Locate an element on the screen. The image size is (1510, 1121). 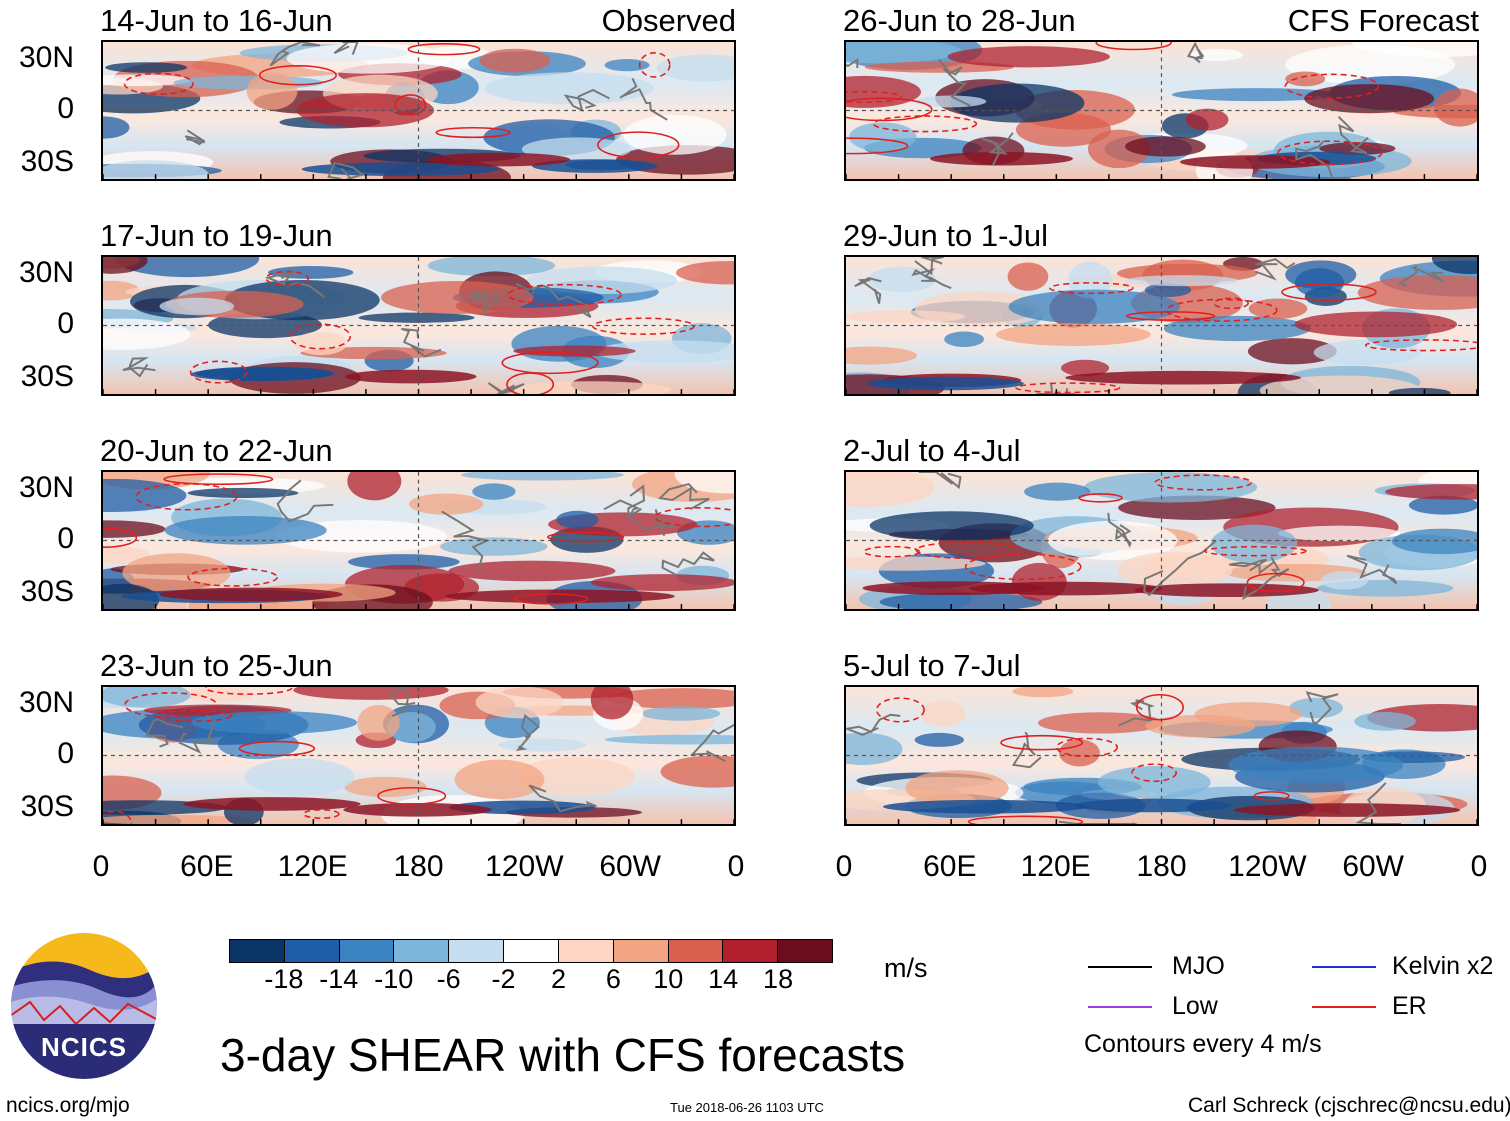
panel-period-title: 29-Jun to 1-Jul is located at coordinates (946, 235).